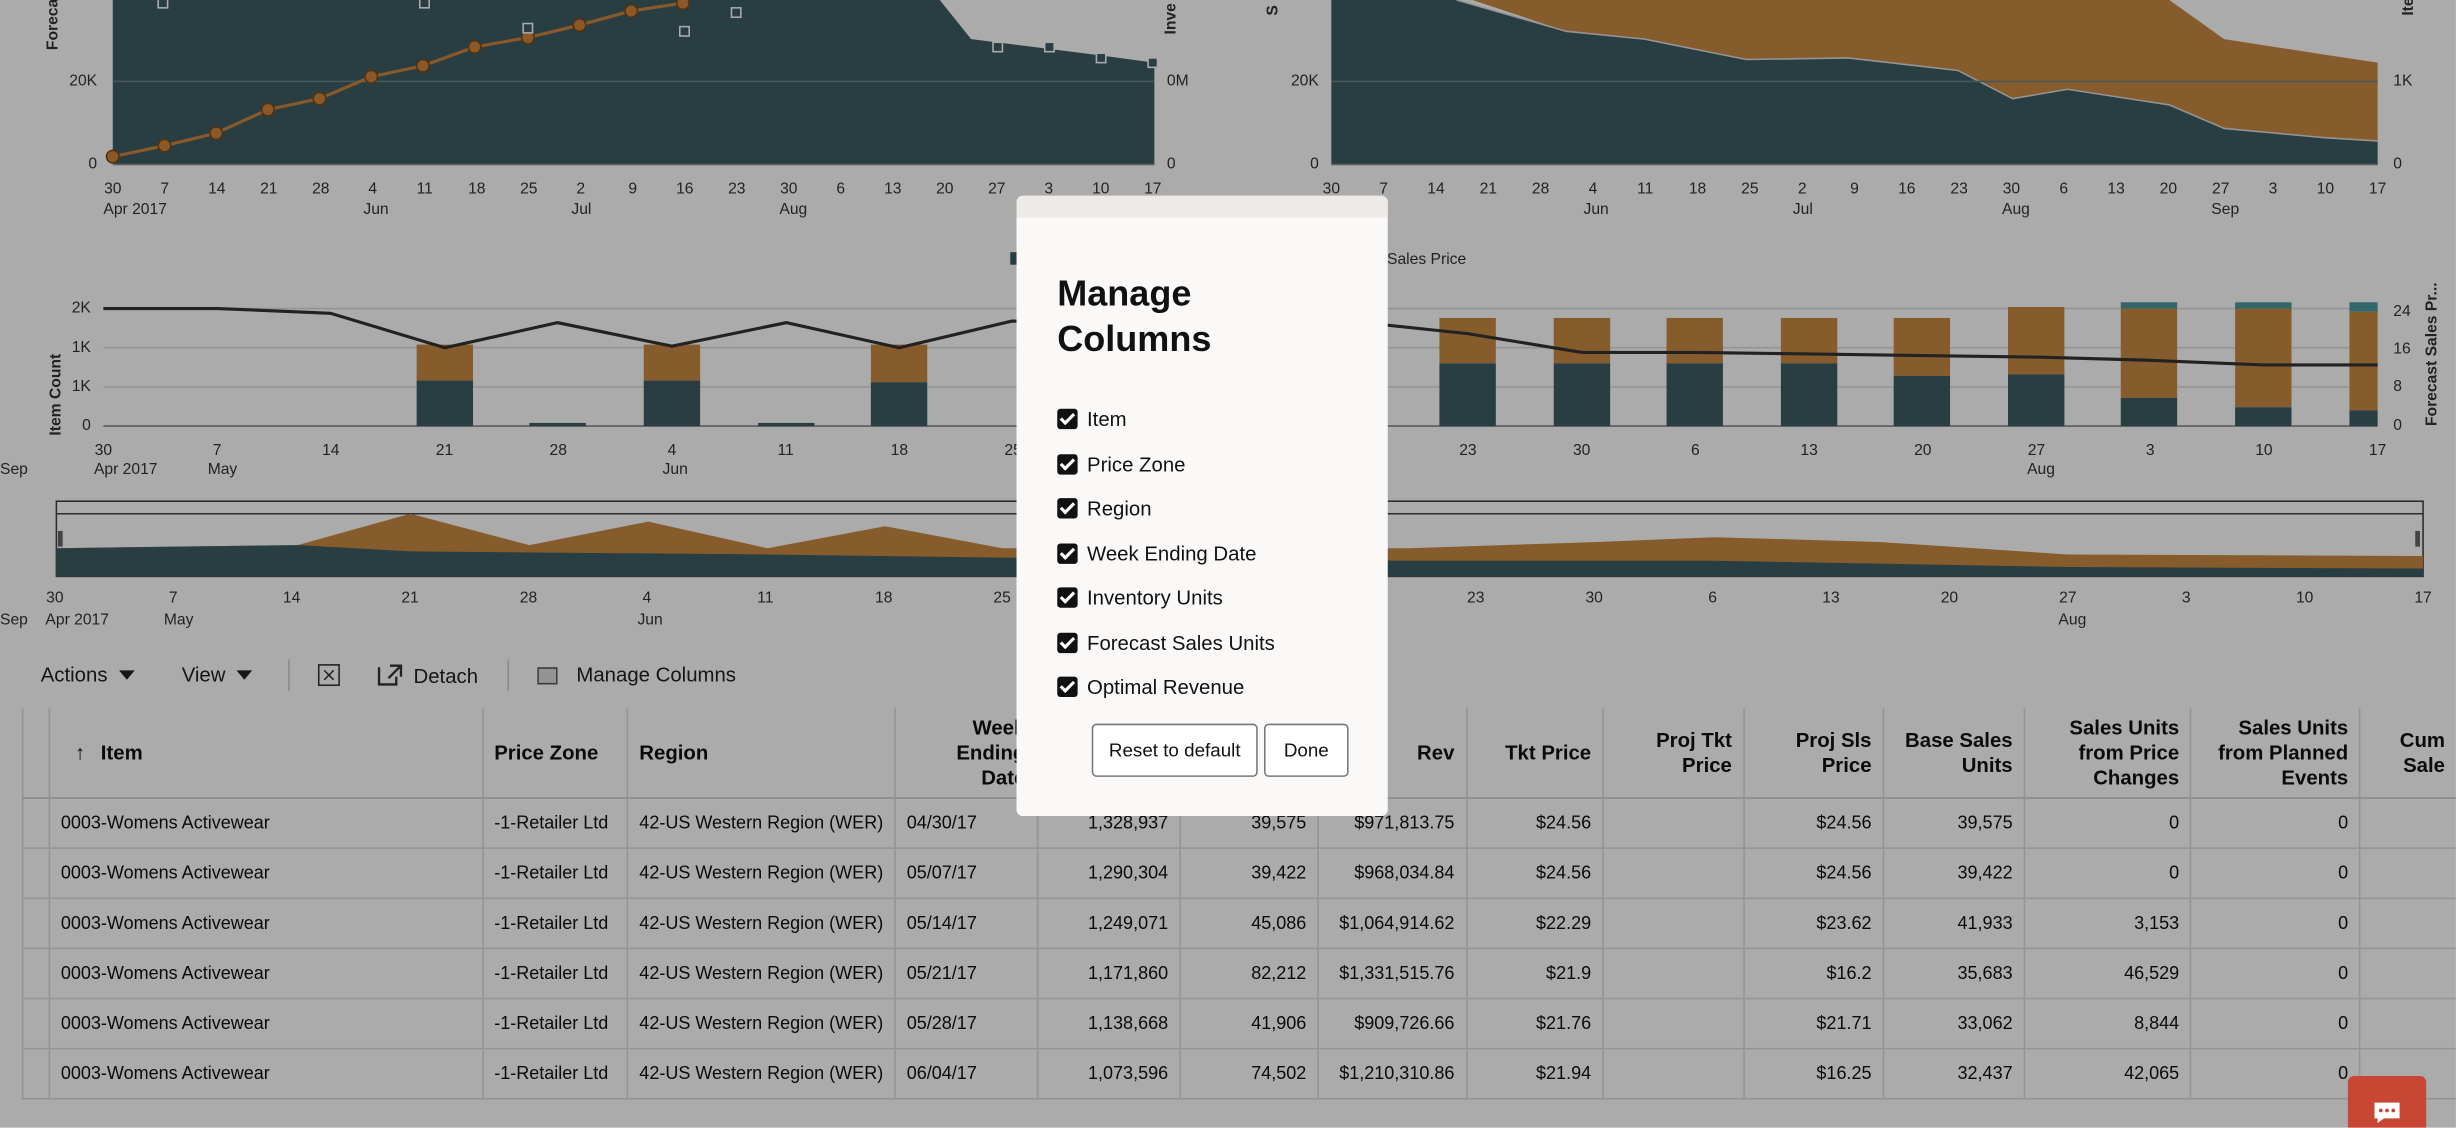 The width and height of the screenshot is (2456, 1128). What do you see at coordinates (675, 469) in the screenshot?
I see `x-month-label: Jun` at bounding box center [675, 469].